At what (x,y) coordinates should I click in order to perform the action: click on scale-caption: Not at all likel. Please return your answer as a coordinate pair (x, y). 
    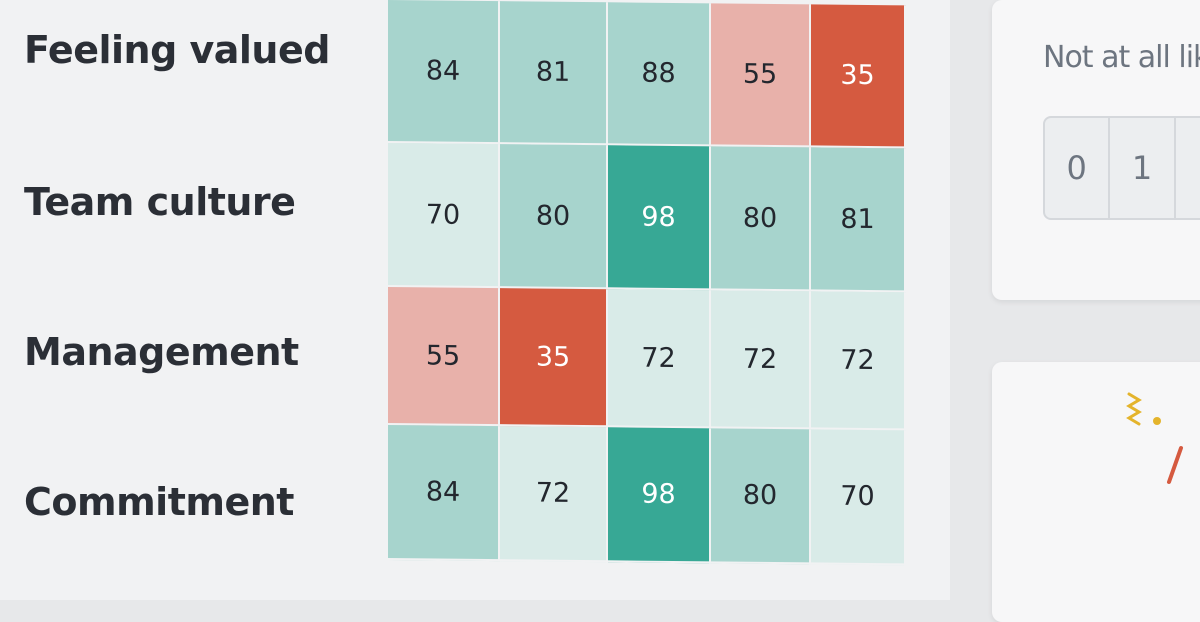
    Looking at the image, I should click on (1121, 57).